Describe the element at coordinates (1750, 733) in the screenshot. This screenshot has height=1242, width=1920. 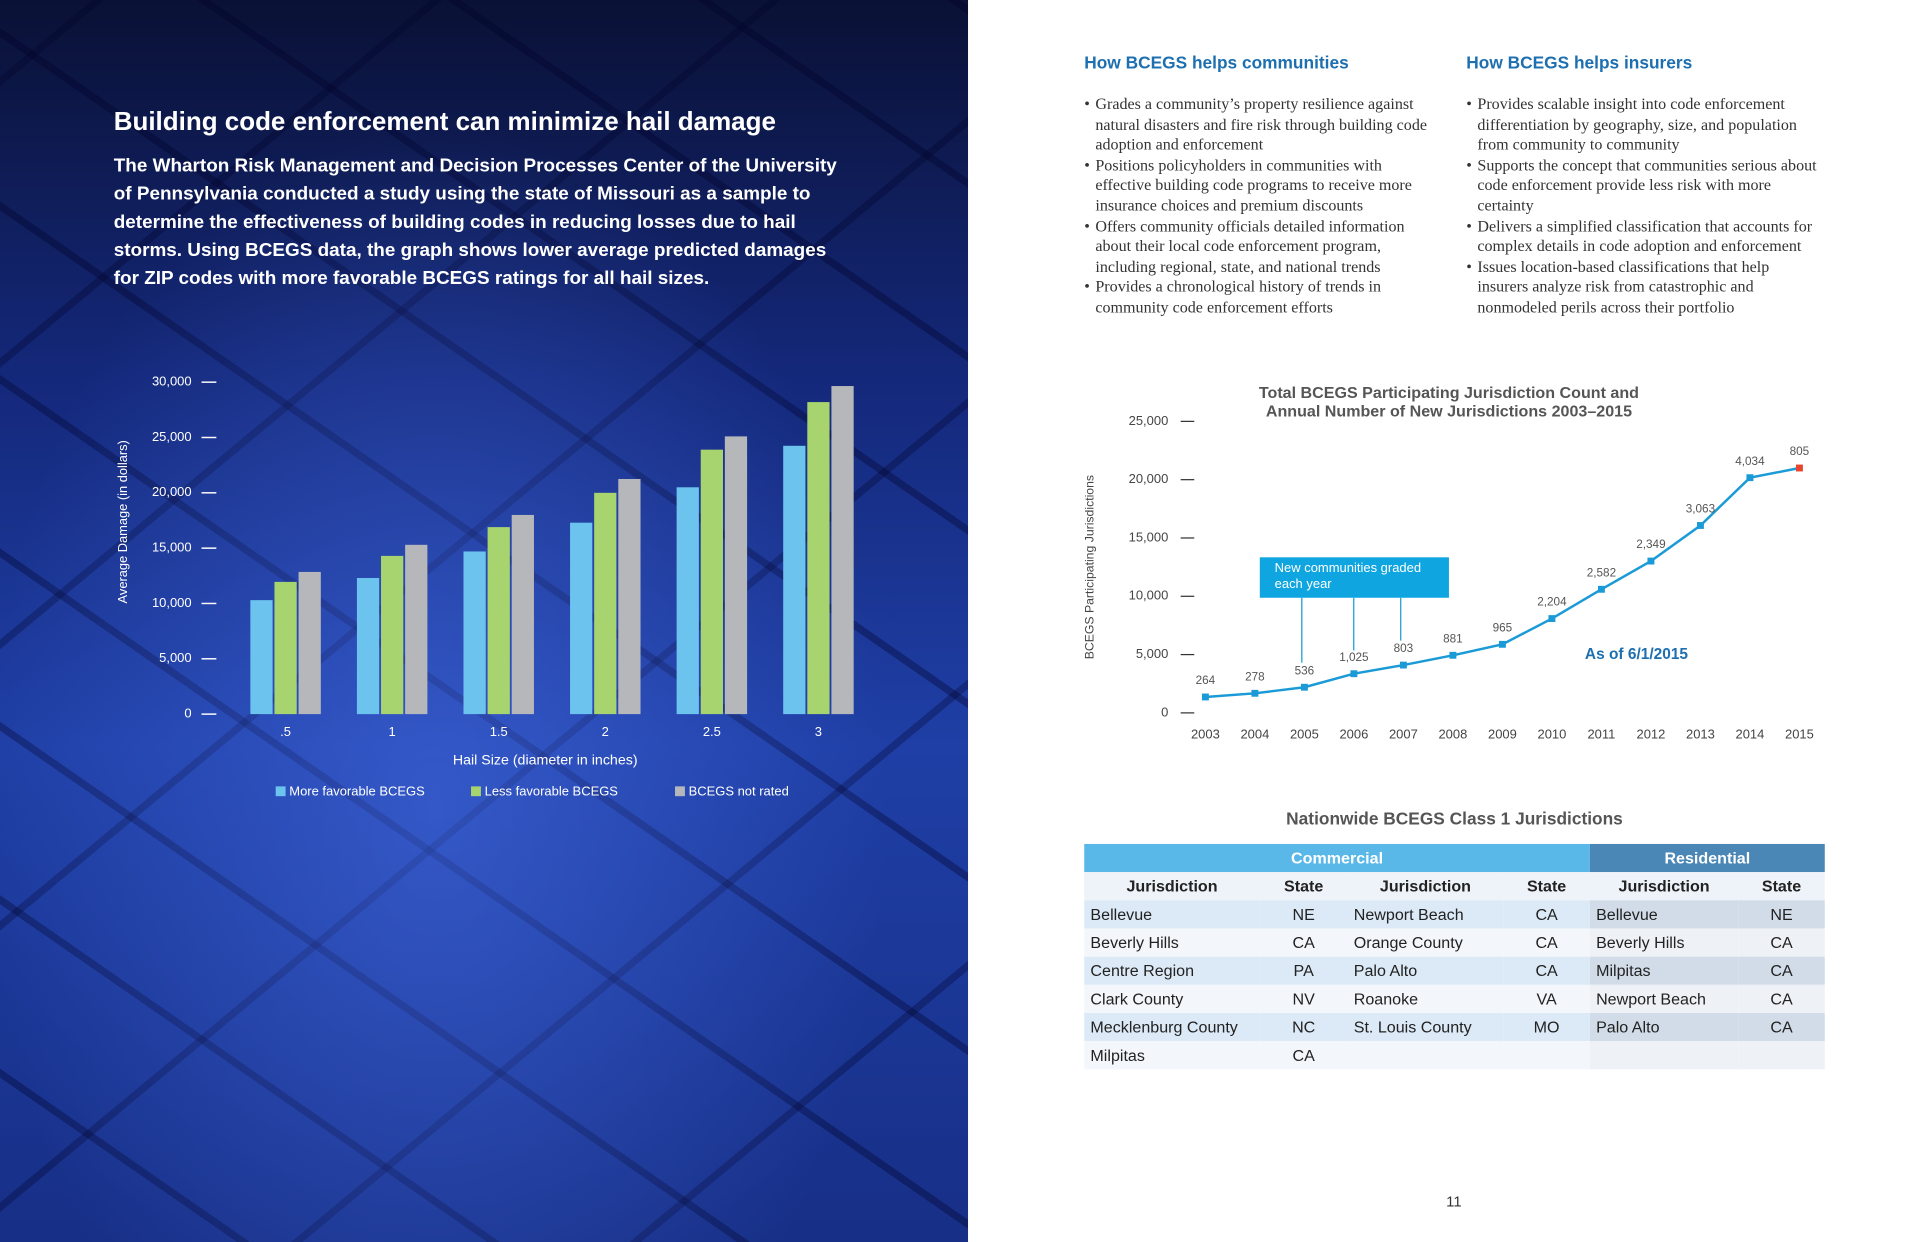
I see `x-tick-label: 2014` at that location.